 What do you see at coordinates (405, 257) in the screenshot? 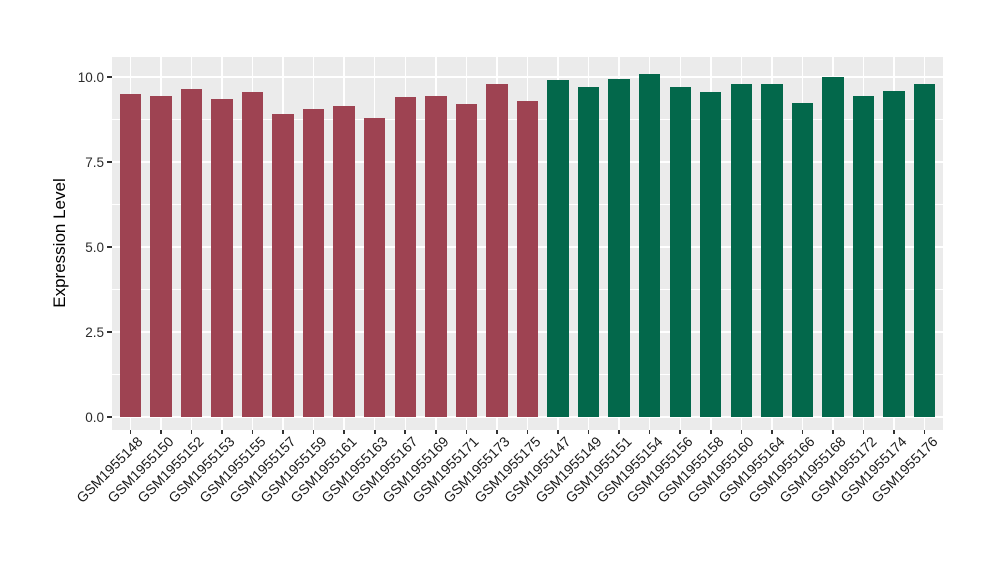
I see `bar-GSM1955167` at bounding box center [405, 257].